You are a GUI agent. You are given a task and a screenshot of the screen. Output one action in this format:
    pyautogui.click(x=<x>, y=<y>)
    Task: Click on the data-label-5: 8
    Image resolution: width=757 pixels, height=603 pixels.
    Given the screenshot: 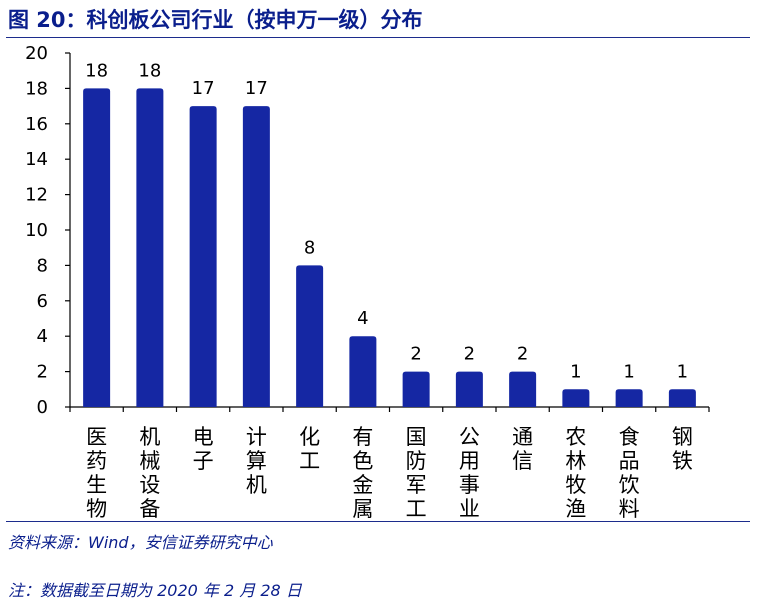 What is the action you would take?
    pyautogui.click(x=309, y=247)
    